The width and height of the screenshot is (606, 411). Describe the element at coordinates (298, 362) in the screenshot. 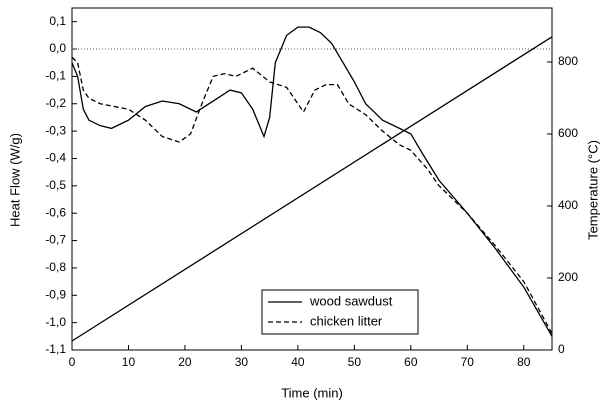

I see `x-tick-label: 40` at that location.